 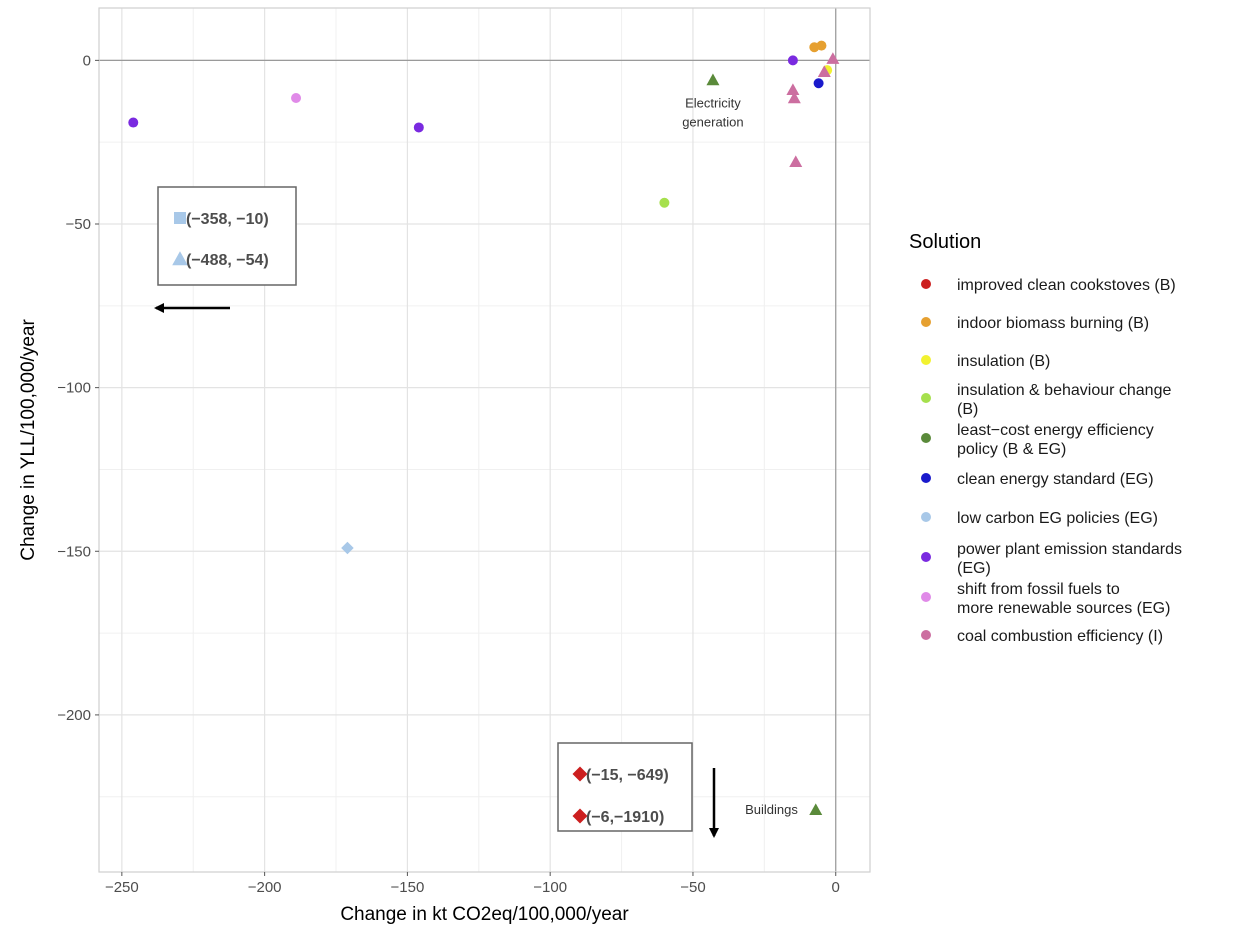 I want to click on legend-key-pps, so click(x=926, y=557).